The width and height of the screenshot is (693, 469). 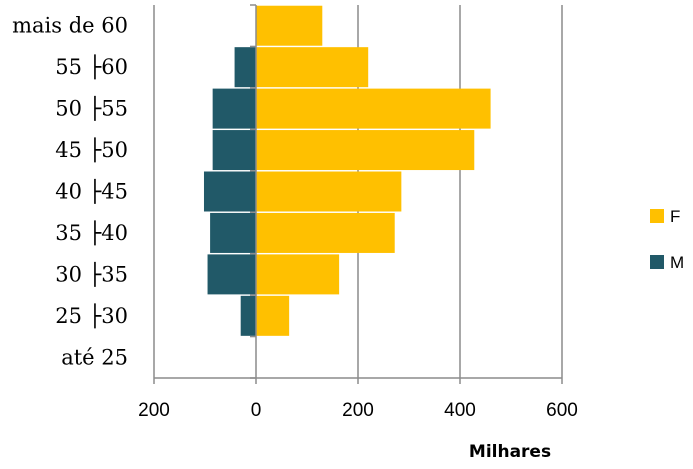 I want to click on category-label: 45 ├50, so click(x=91, y=150).